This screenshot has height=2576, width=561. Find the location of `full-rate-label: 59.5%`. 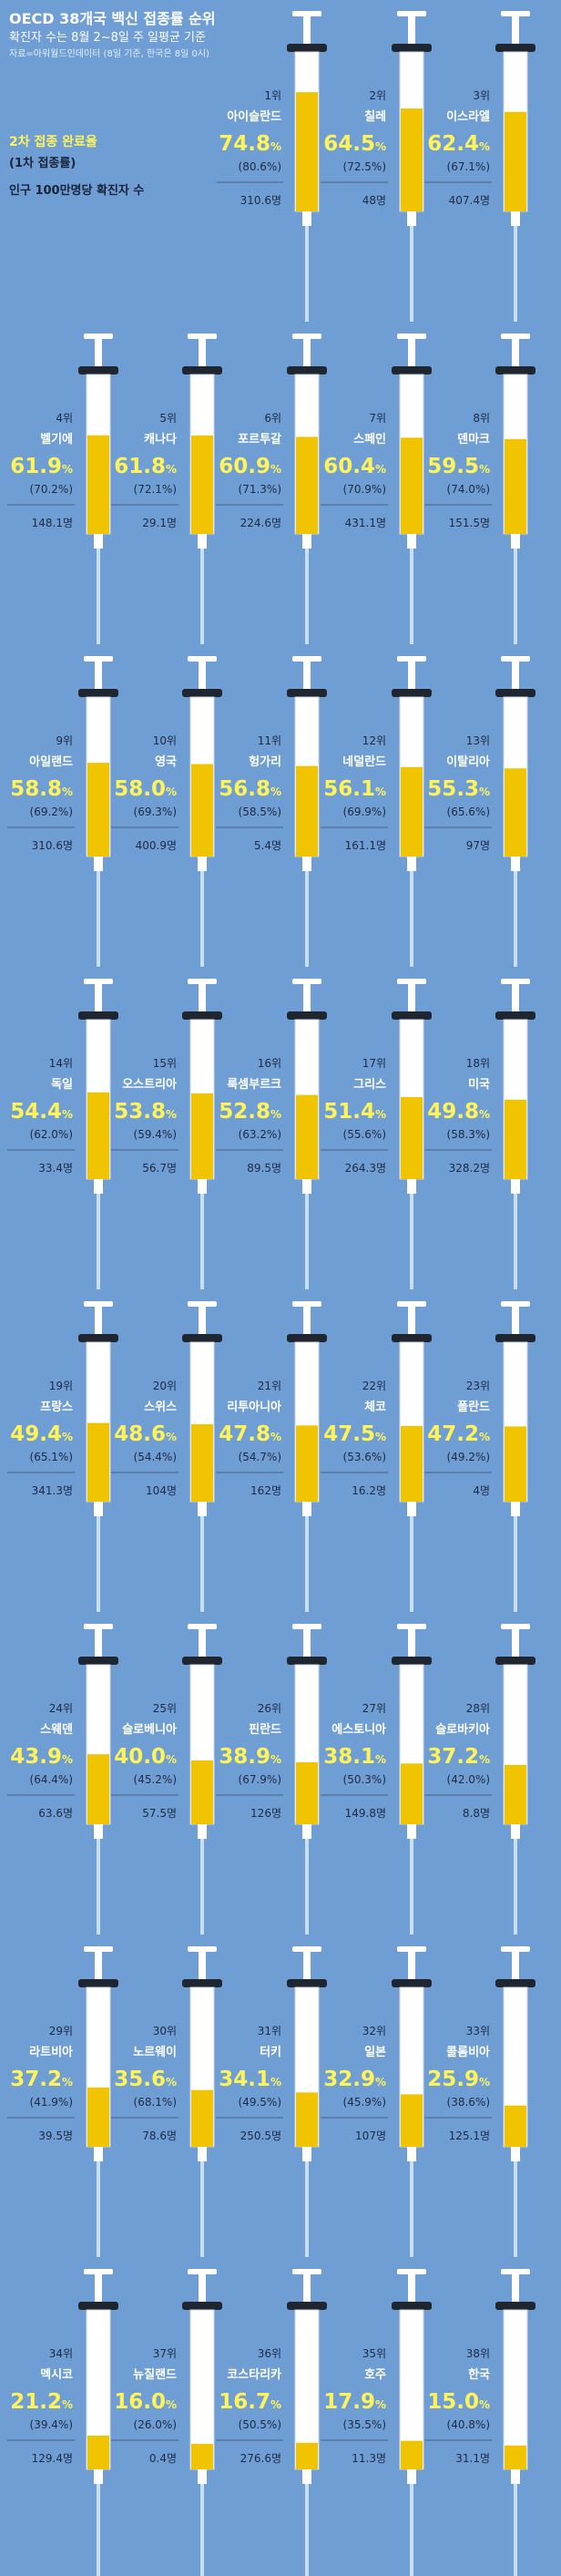

full-rate-label: 59.5% is located at coordinates (459, 466).